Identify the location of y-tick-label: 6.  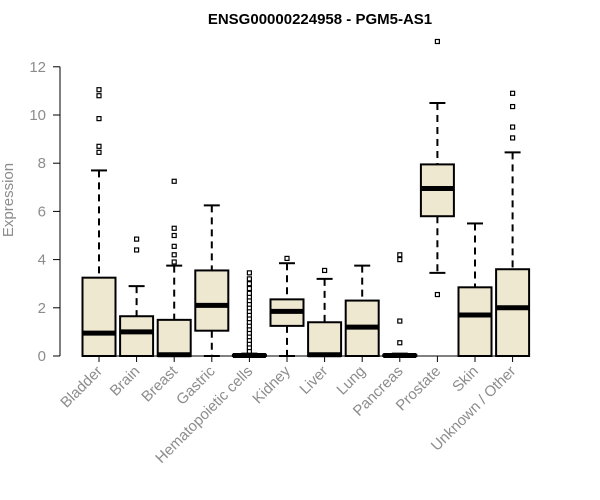
(42, 211).